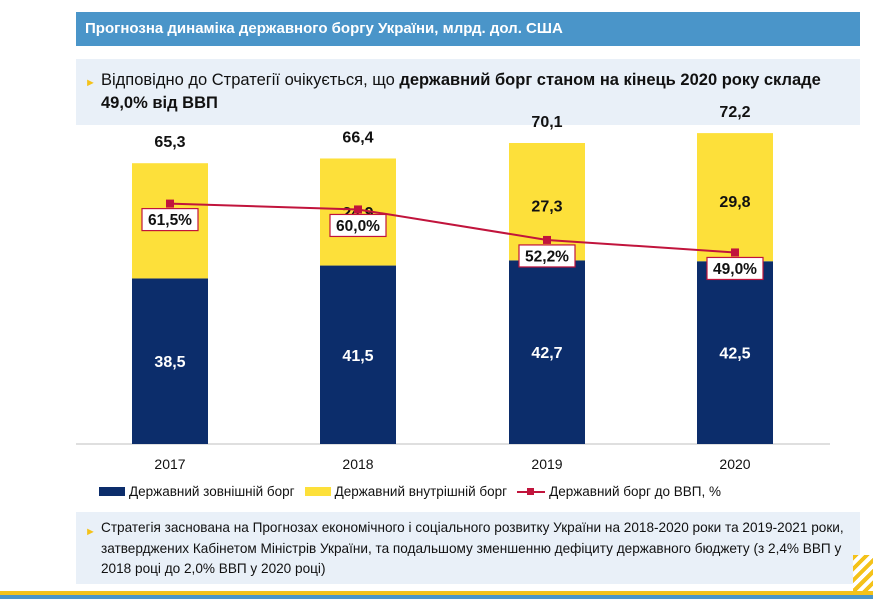  What do you see at coordinates (635, 491) in the screenshot?
I see `legend-label-line: Державний борг до ВВП, %` at bounding box center [635, 491].